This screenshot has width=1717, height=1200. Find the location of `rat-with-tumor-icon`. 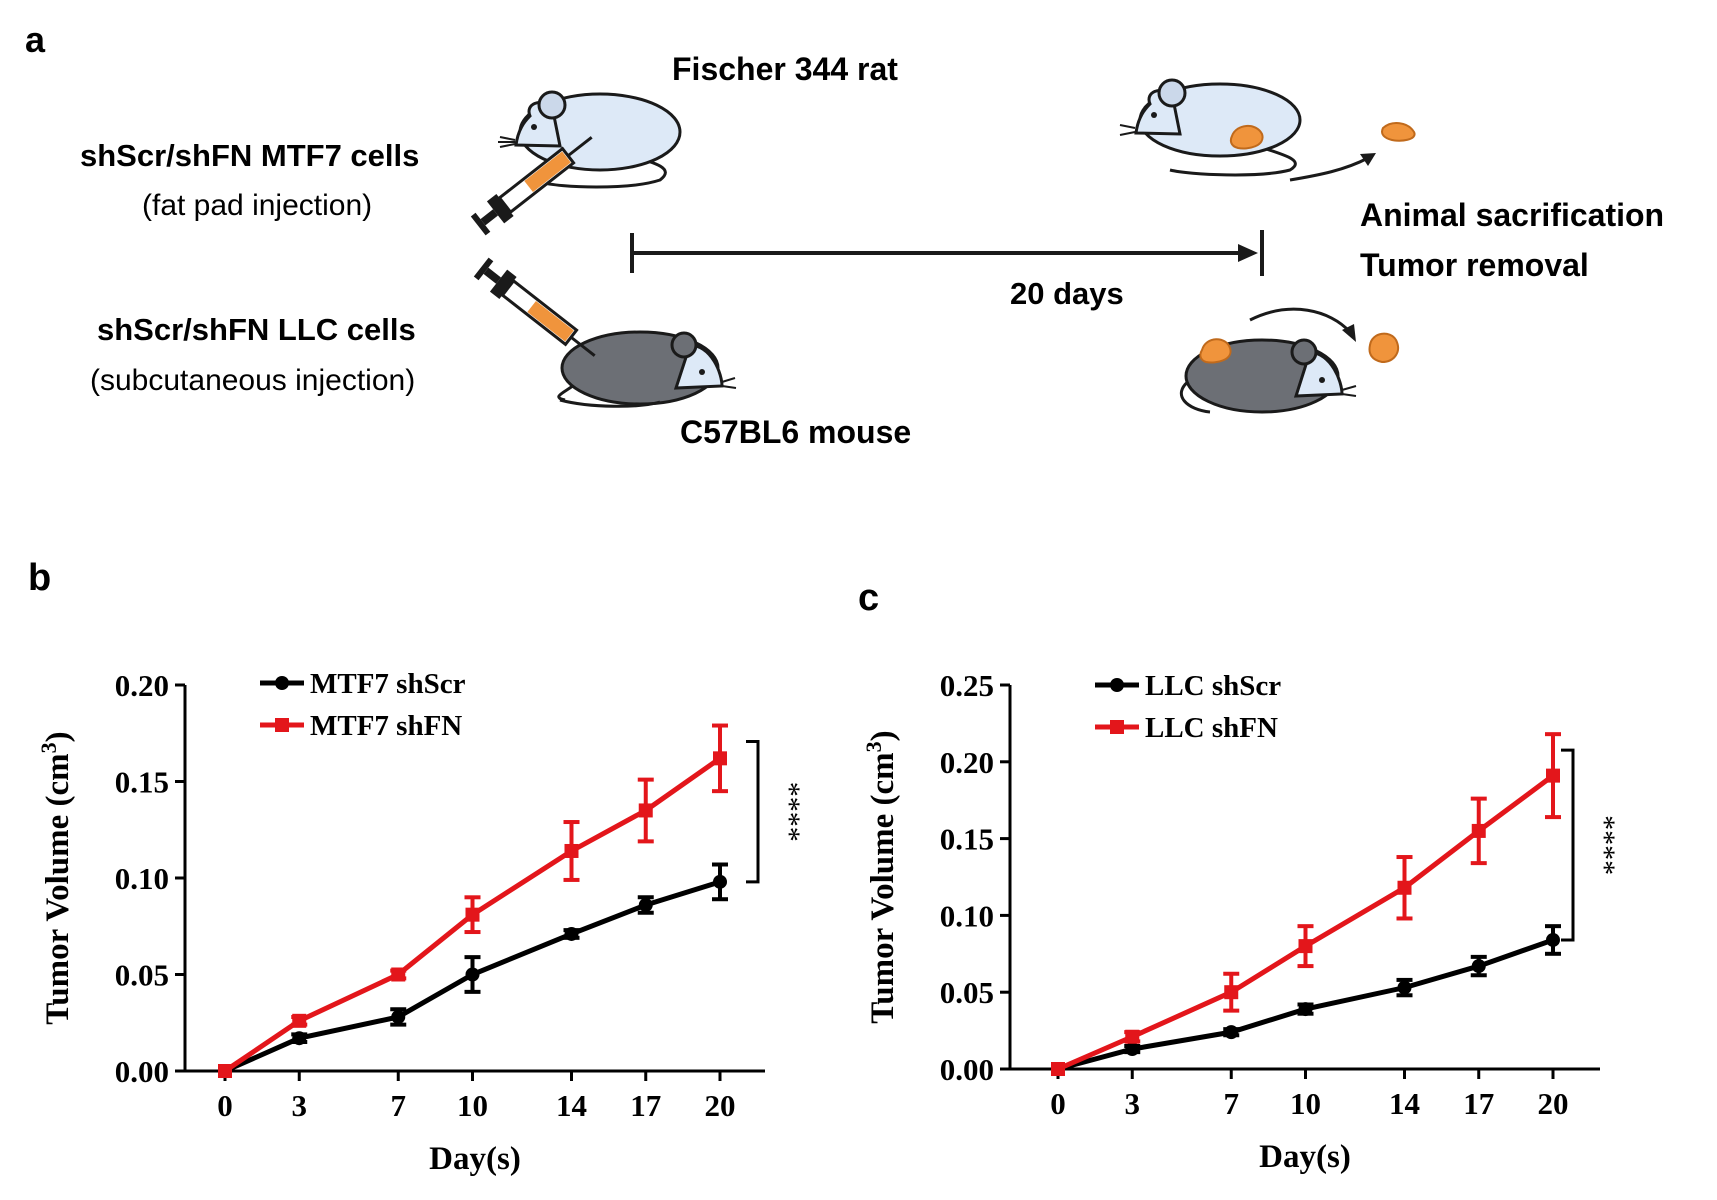

rat-with-tumor-icon is located at coordinates (1210, 127).